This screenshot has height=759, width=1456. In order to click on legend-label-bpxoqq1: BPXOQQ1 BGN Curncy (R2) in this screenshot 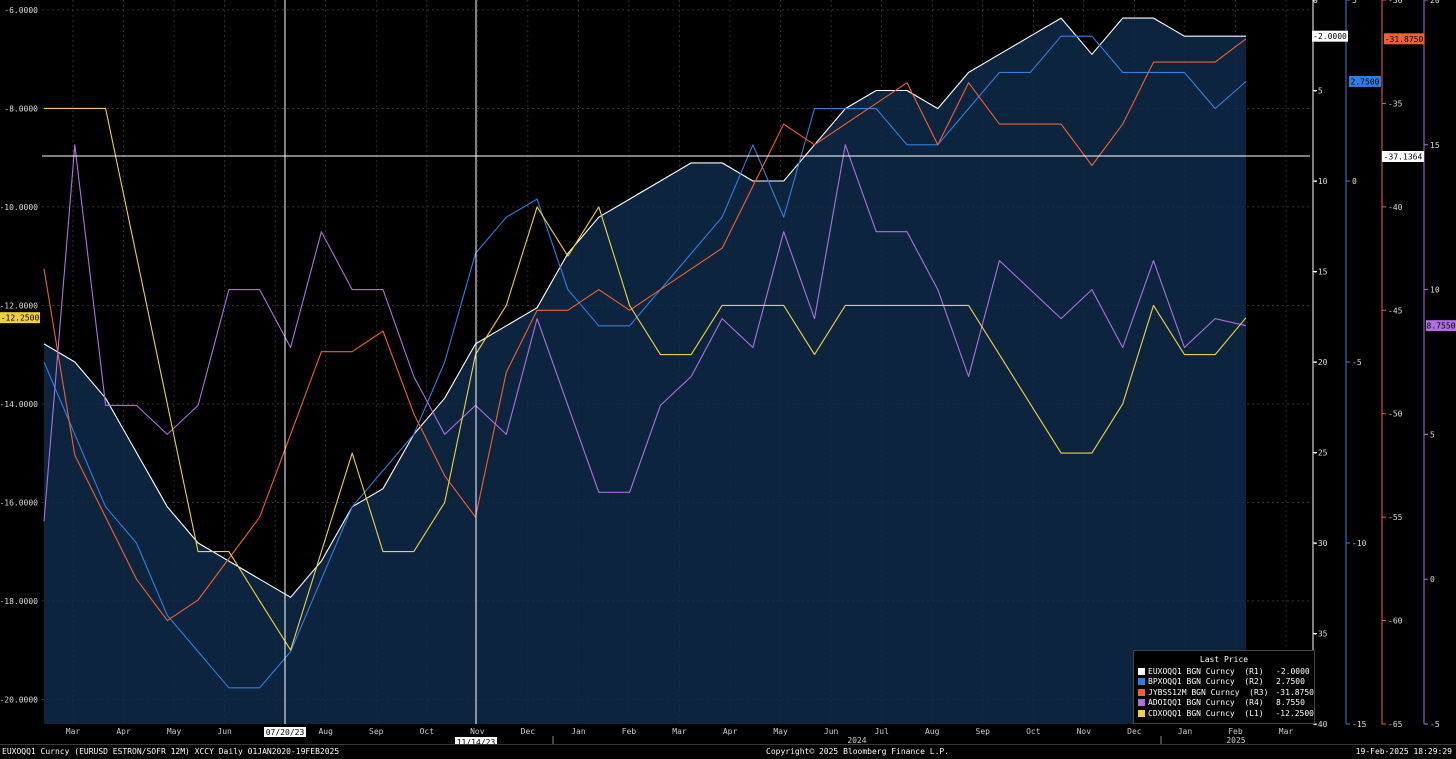, I will do `click(1206, 682)`.